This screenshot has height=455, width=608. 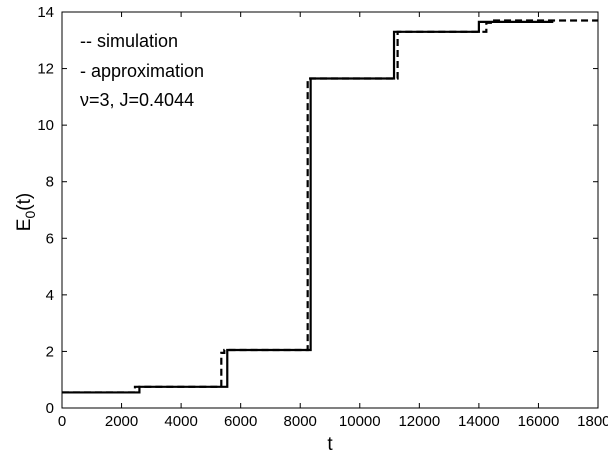 What do you see at coordinates (240, 421) in the screenshot?
I see `x-tick-label: 6000` at bounding box center [240, 421].